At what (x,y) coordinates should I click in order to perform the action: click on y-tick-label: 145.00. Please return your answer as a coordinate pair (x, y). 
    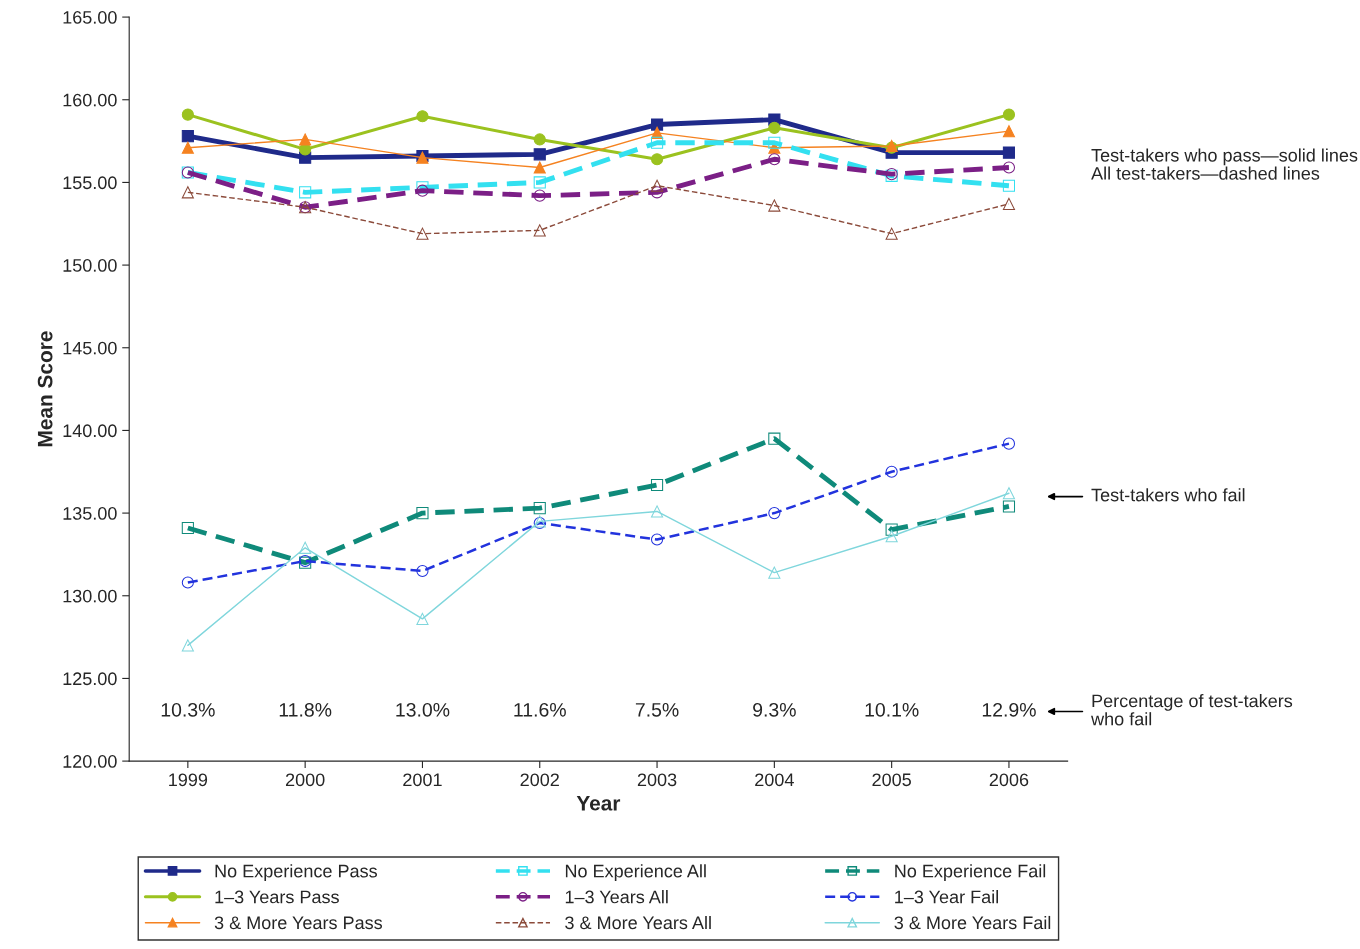
    Looking at the image, I should click on (90, 348).